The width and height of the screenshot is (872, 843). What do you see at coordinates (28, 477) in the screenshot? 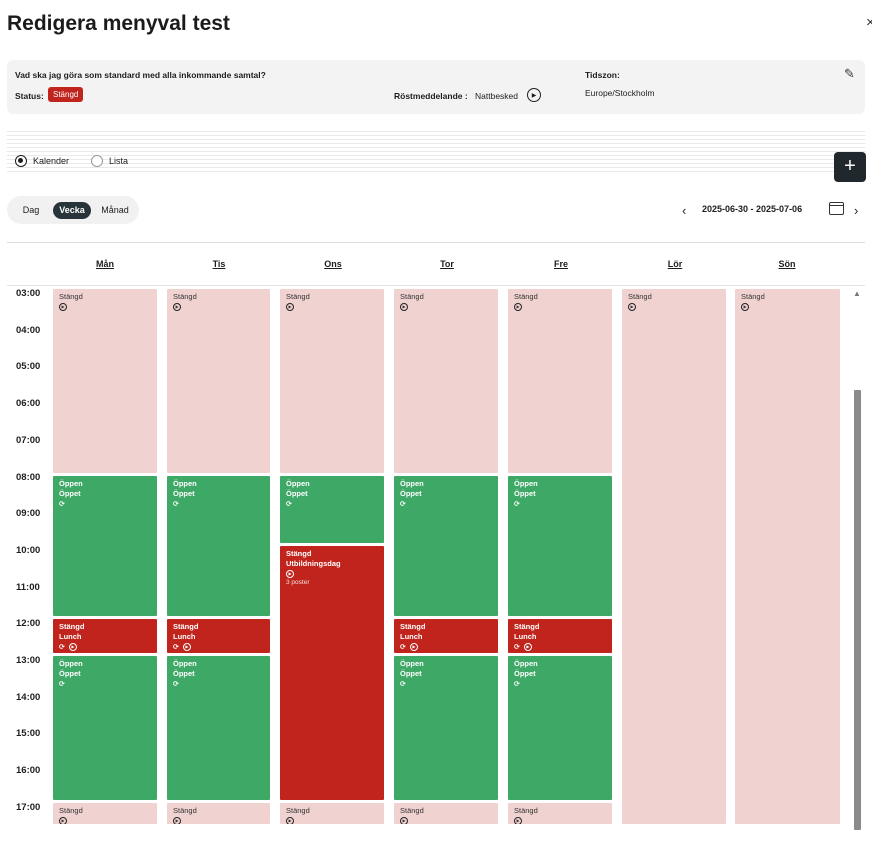
I see `time-label: 08:00` at bounding box center [28, 477].